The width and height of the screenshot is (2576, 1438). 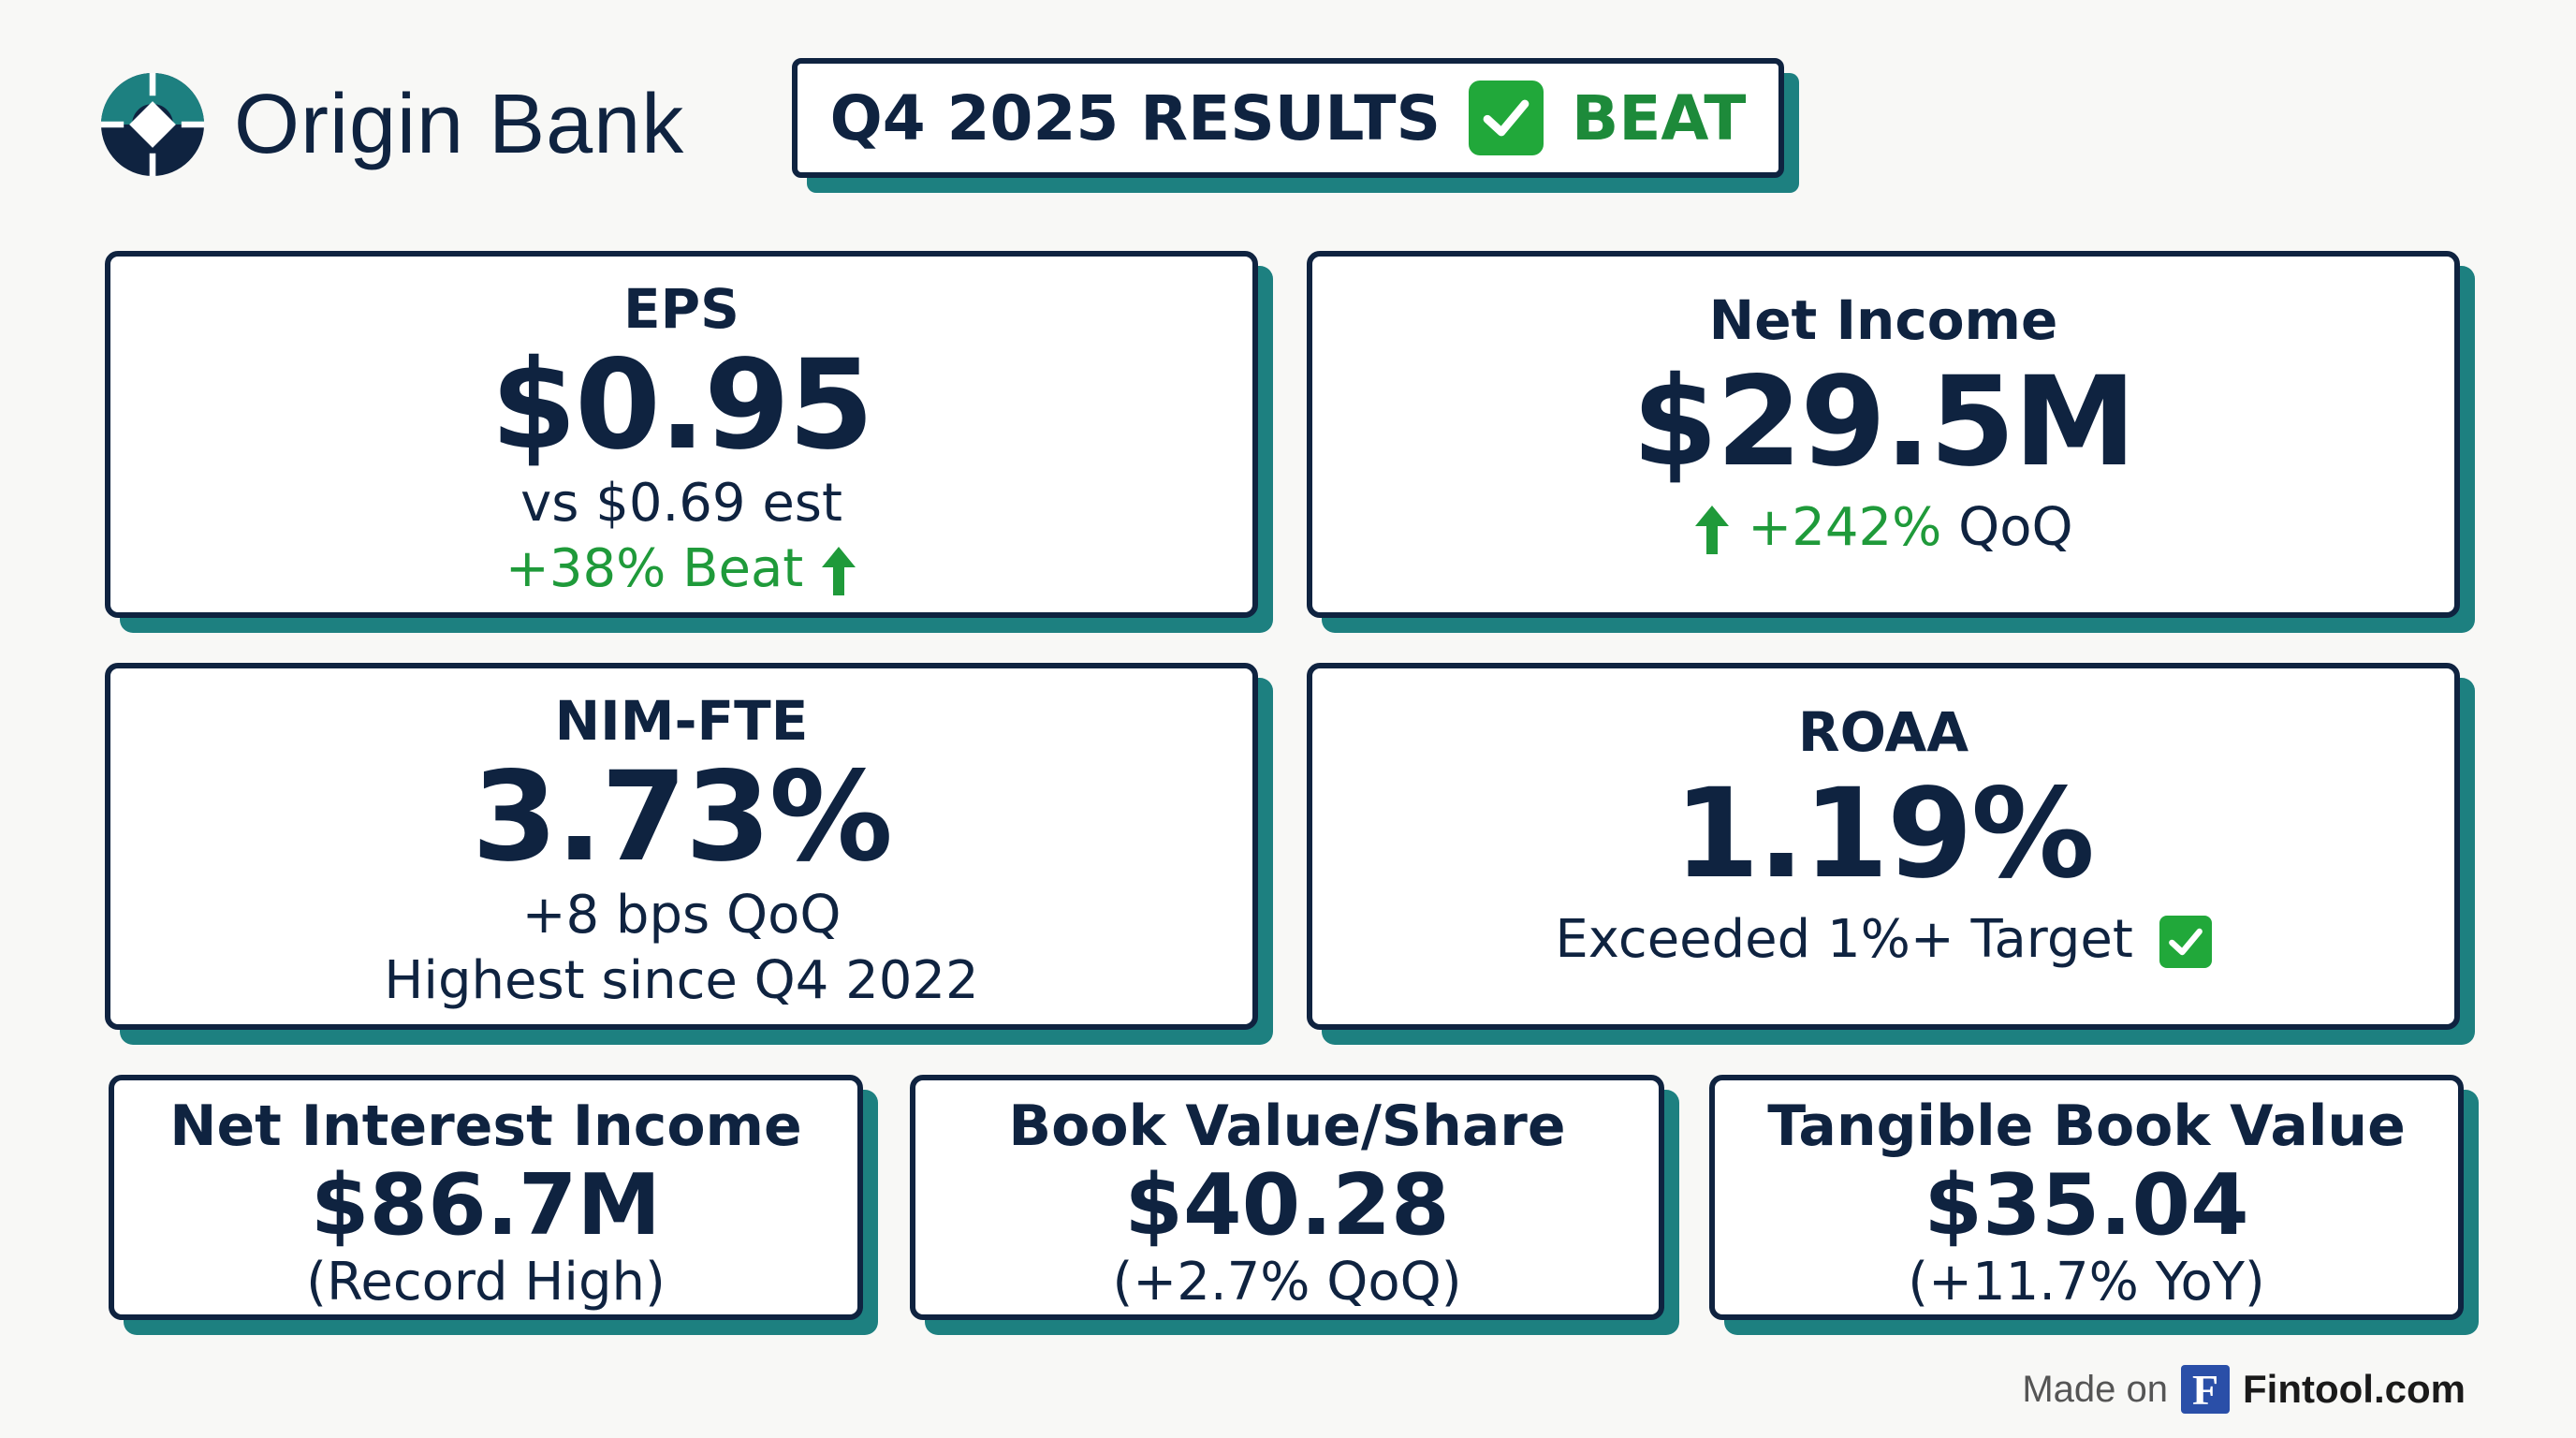 What do you see at coordinates (152, 124) in the screenshot?
I see `origin-bank-logo-icon` at bounding box center [152, 124].